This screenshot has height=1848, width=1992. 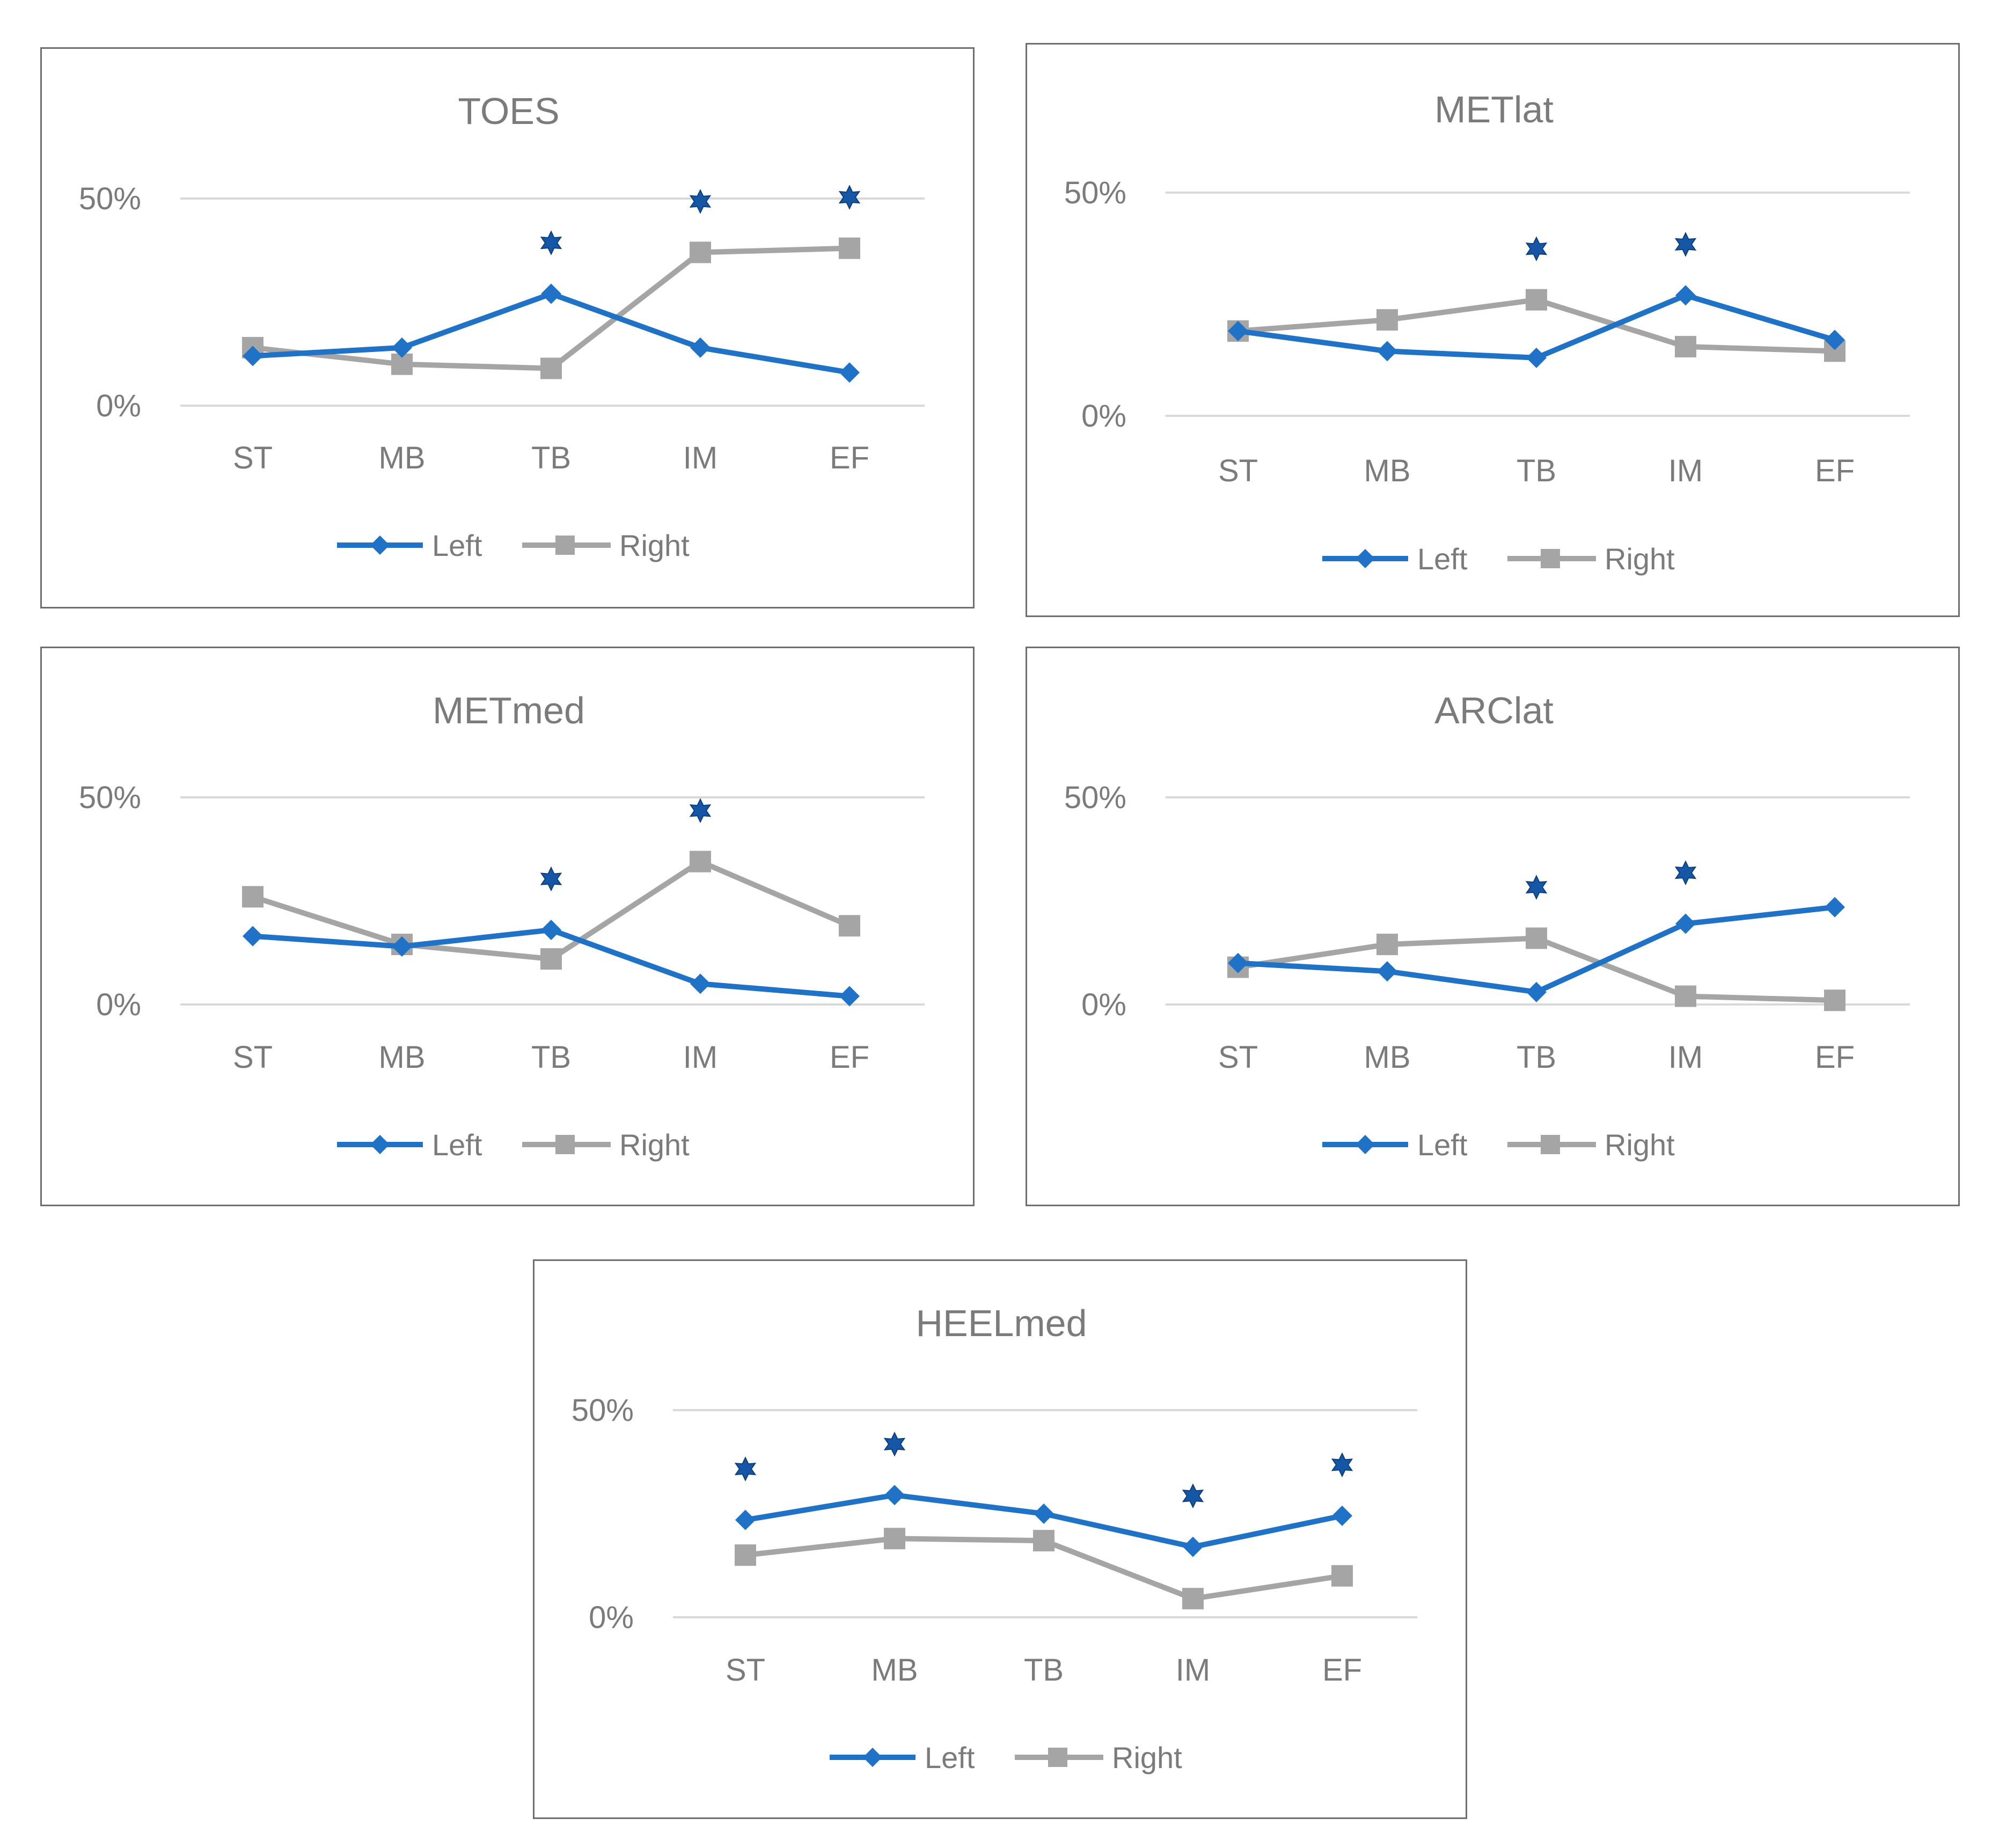 I want to click on chart-title: METlat, so click(x=1494, y=109).